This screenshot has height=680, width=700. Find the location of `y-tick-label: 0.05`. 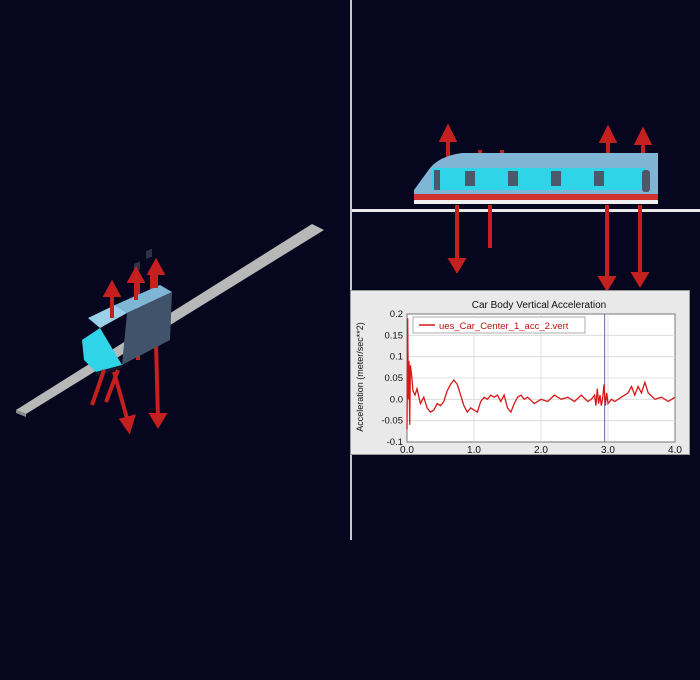

y-tick-label: 0.05 is located at coordinates (394, 378).